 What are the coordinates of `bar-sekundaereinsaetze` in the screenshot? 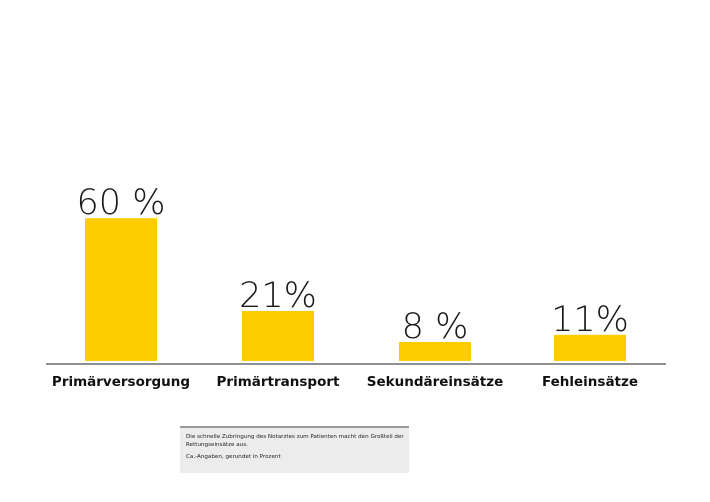 It's located at (435, 351).